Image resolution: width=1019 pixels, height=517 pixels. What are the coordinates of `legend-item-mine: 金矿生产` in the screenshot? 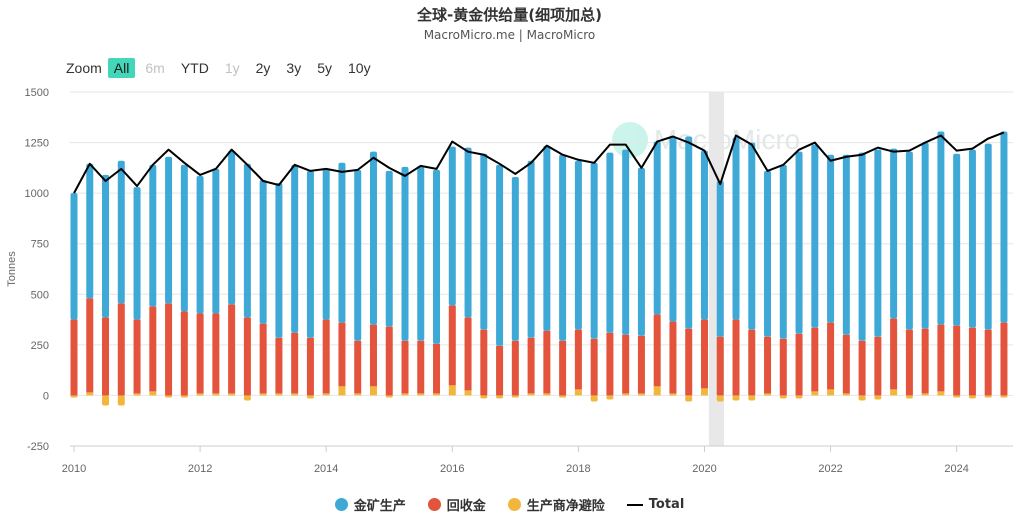 It's located at (370, 504).